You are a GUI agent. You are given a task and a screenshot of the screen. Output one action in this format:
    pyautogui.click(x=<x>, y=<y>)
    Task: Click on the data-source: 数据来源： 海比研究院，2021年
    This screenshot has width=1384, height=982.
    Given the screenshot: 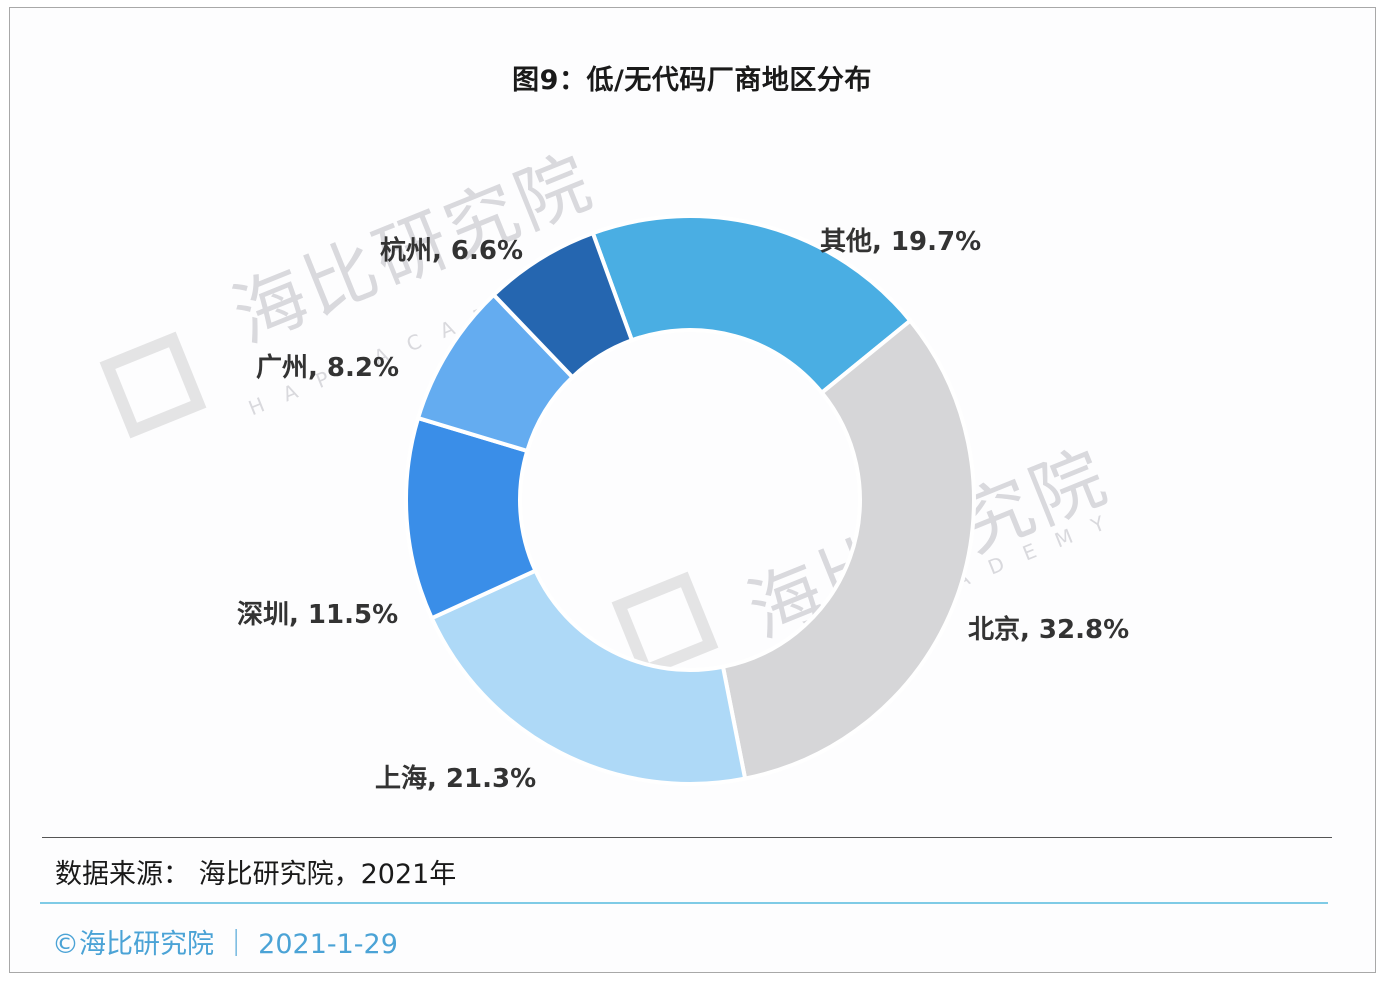 What is the action you would take?
    pyautogui.click(x=256, y=874)
    